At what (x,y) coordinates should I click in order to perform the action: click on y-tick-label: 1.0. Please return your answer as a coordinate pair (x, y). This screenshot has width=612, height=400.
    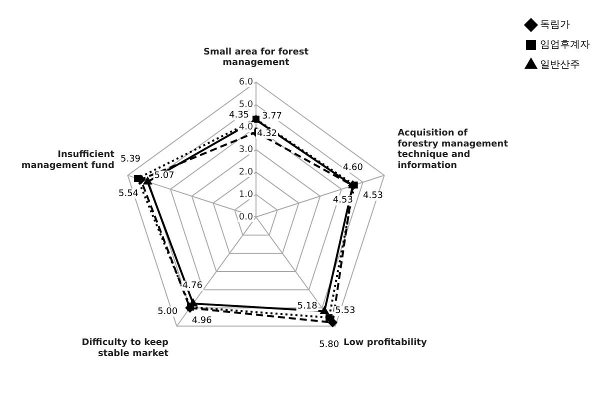
    Looking at the image, I should click on (246, 195).